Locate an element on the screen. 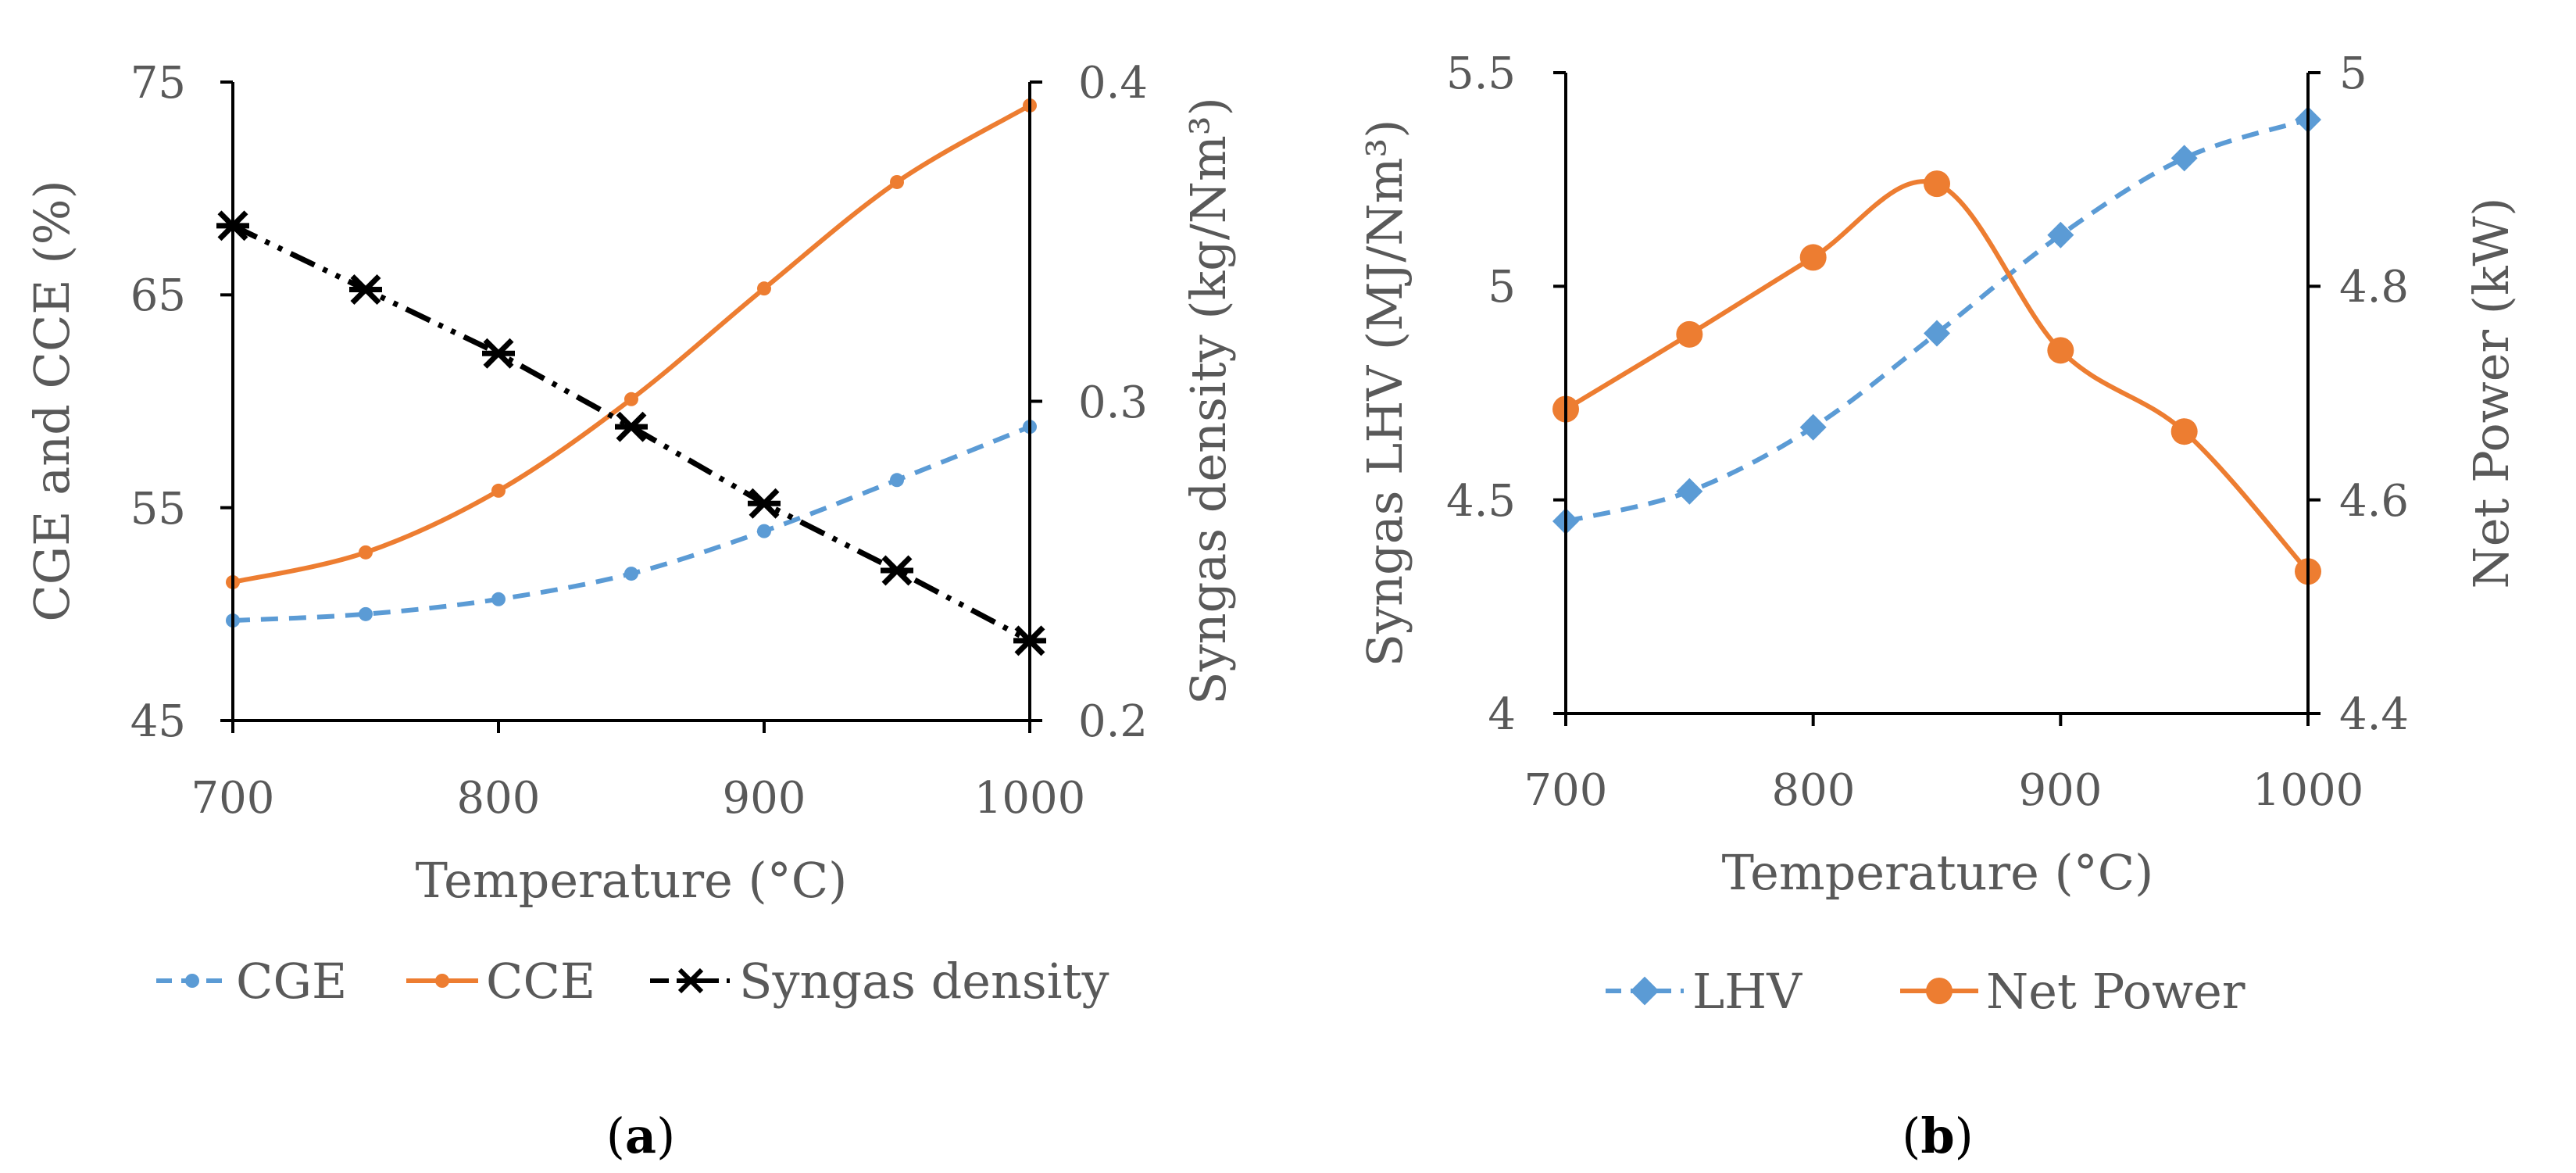 The height and width of the screenshot is (1173, 2576). panel-a-y-left-axis-title: CGE and CCE (%) is located at coordinates (52, 400).